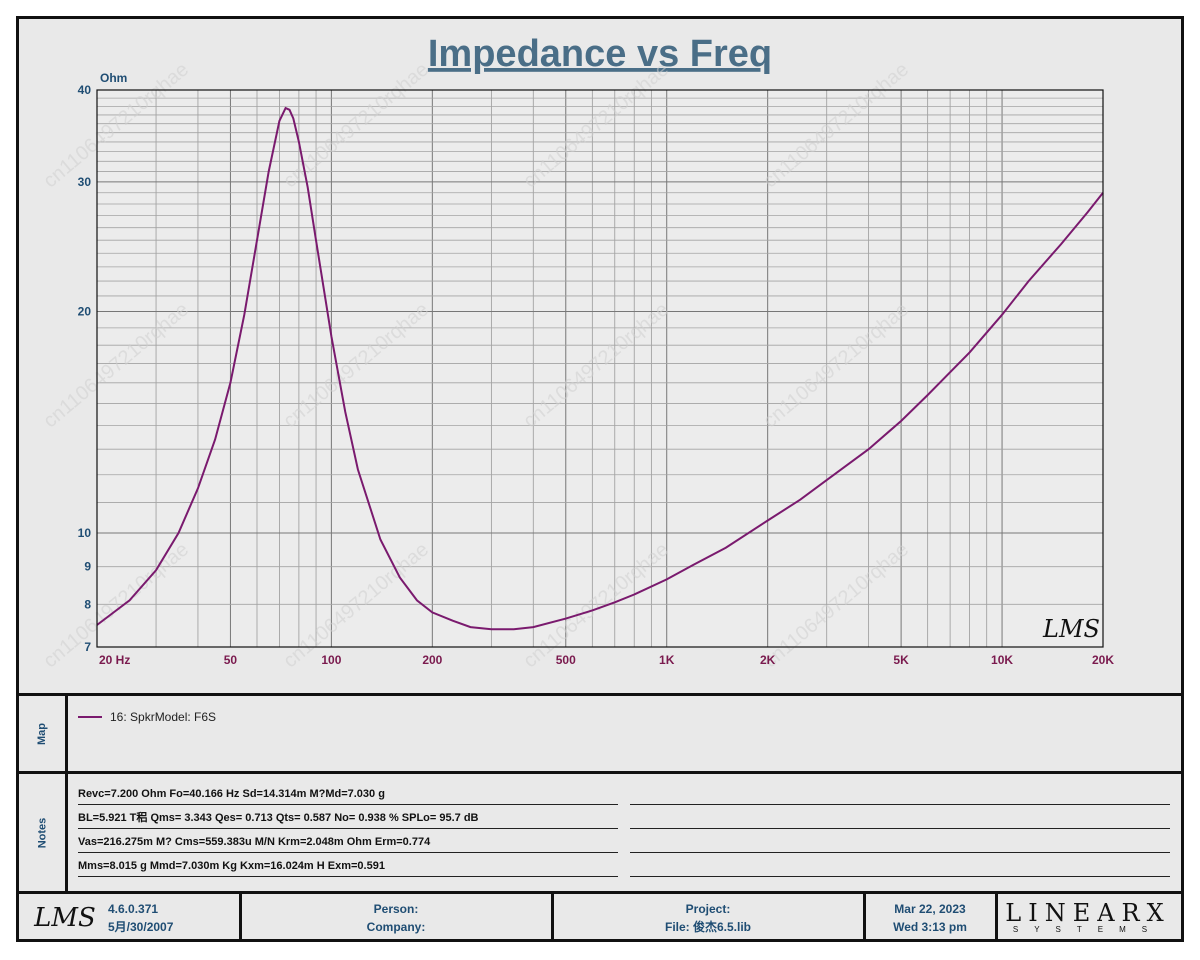  Describe the element at coordinates (85, 368) in the screenshot. I see `y-tick-labels: 7 8 9 10 20 30 40` at that location.